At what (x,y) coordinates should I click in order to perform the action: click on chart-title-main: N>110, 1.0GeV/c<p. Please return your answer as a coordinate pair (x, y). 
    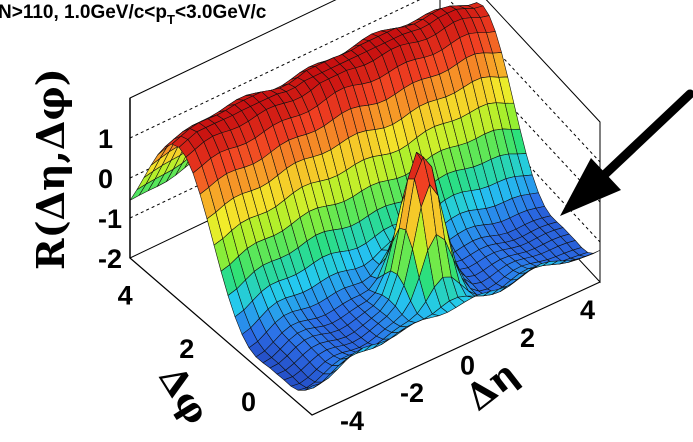
    Looking at the image, I should click on (83, 12).